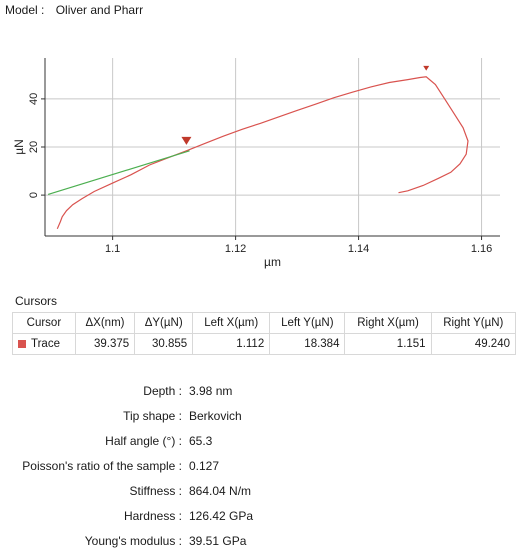  What do you see at coordinates (260, 542) in the screenshot?
I see `result-youngs-modulus: Young's modulus : 39.51 GPa` at bounding box center [260, 542].